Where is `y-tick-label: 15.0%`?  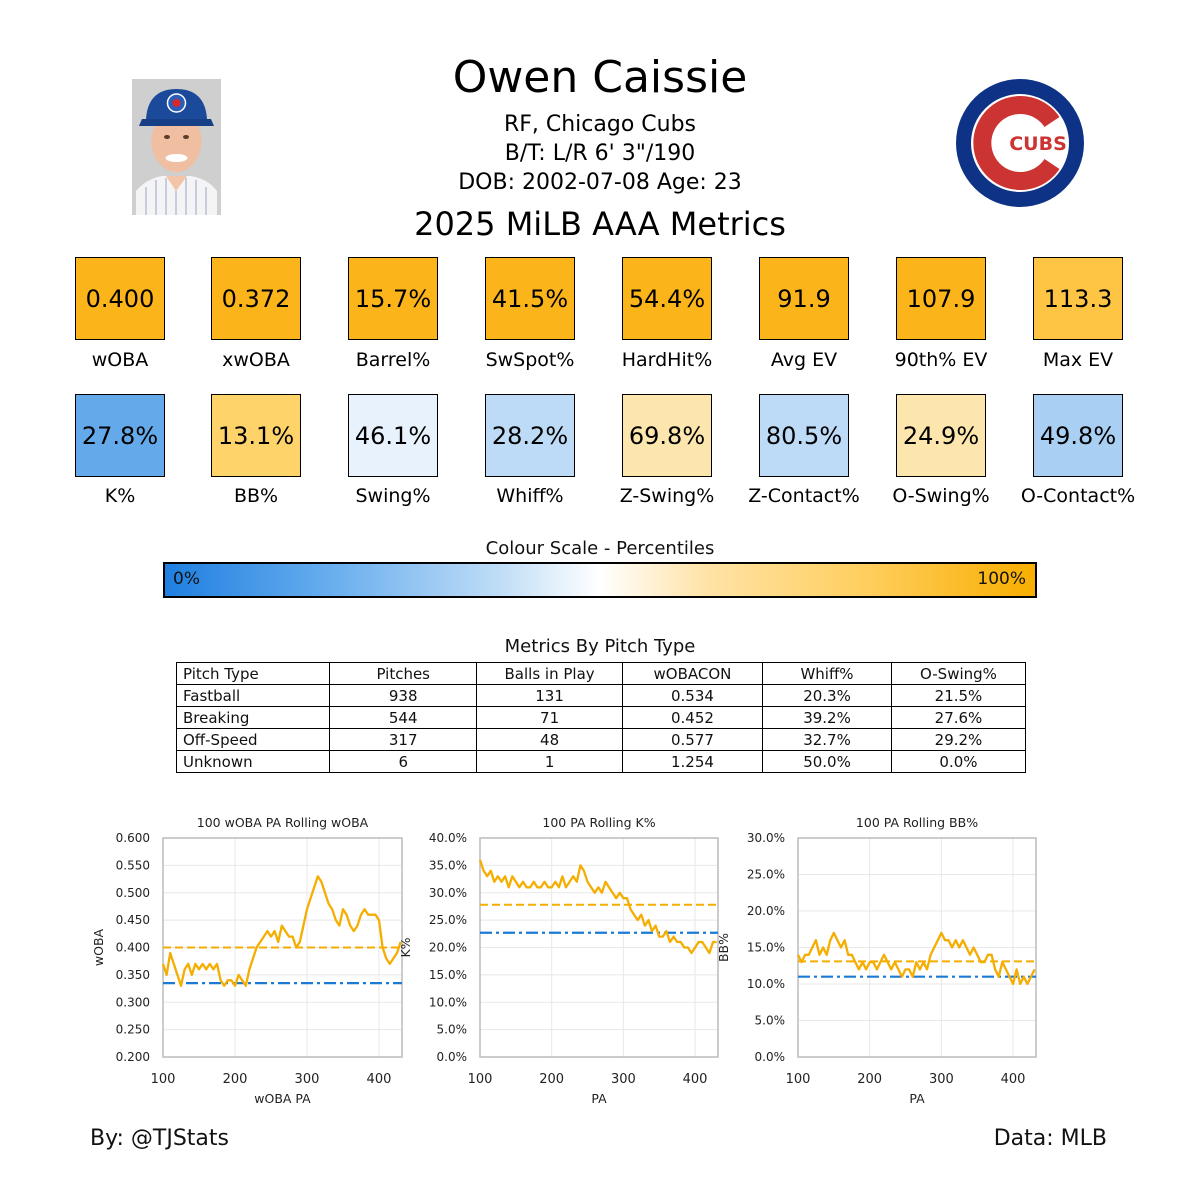 y-tick-label: 15.0% is located at coordinates (766, 948).